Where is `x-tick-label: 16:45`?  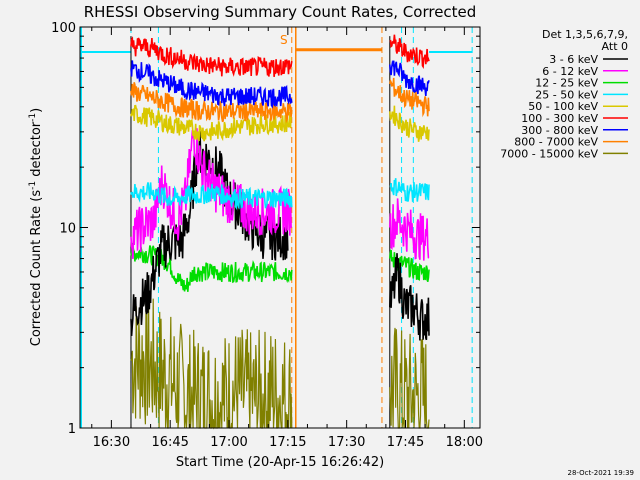 x-tick-label: 16:45 is located at coordinates (169, 442).